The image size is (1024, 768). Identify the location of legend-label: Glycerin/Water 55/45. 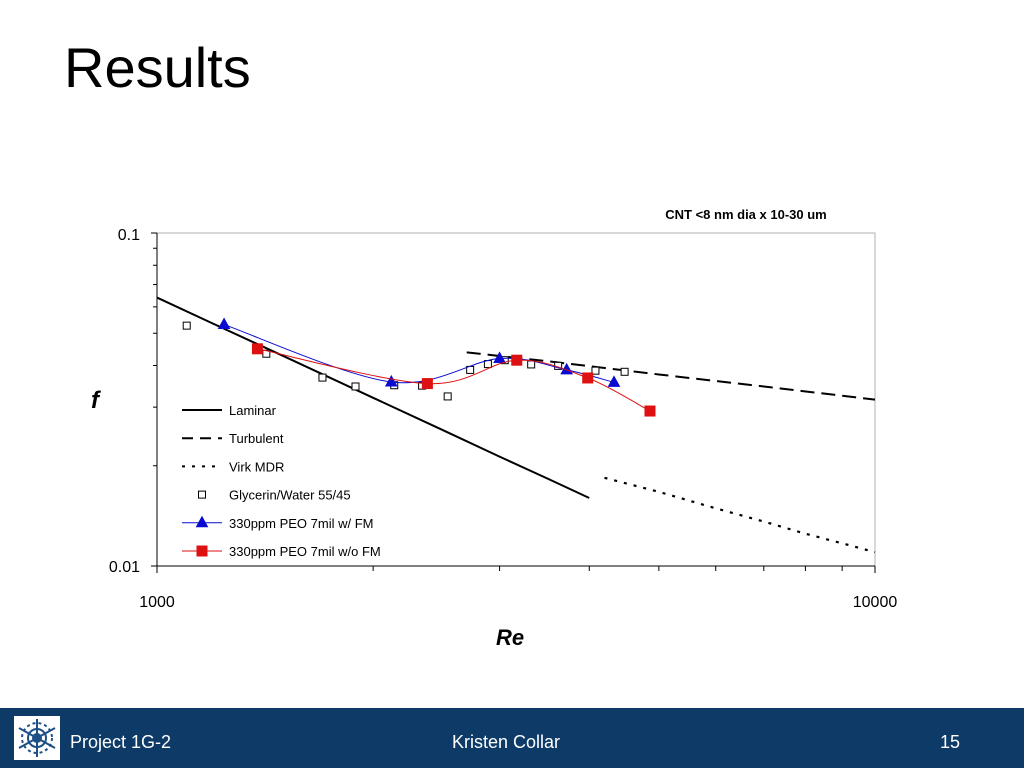
(290, 495).